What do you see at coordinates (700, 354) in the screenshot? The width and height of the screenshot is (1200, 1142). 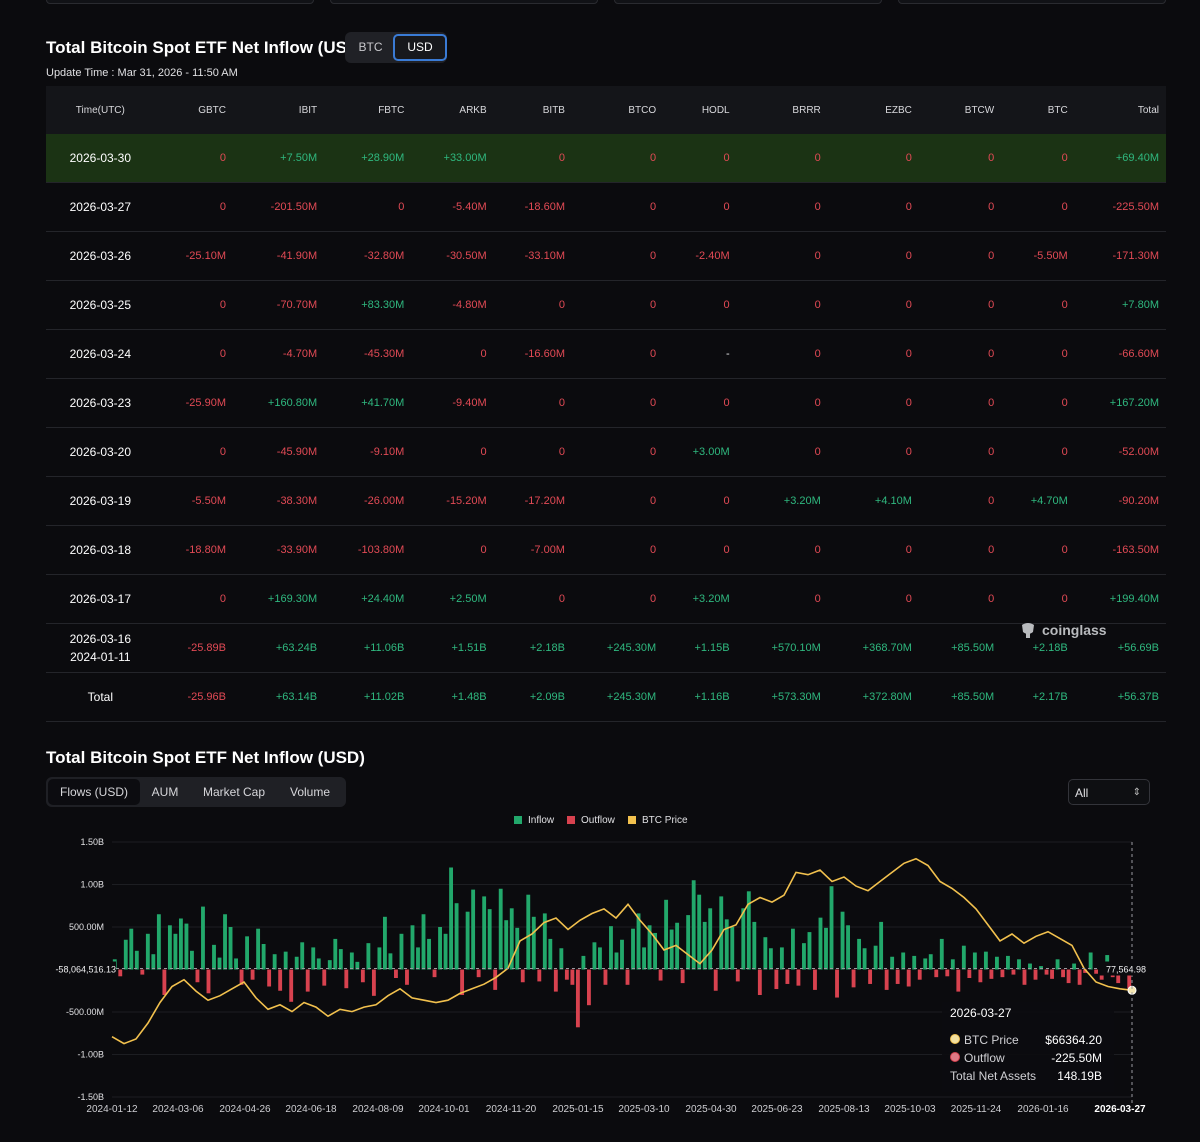 I see `table-cell: -` at bounding box center [700, 354].